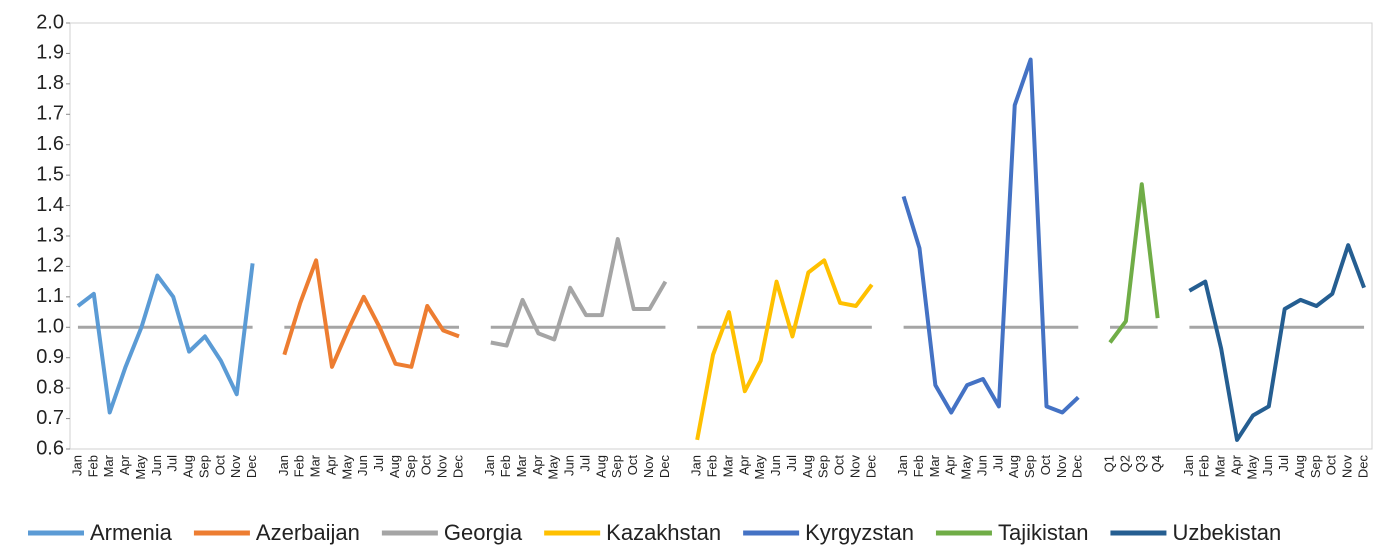 The height and width of the screenshot is (547, 1382). I want to click on y-tick-label: 1.4, so click(50, 205).